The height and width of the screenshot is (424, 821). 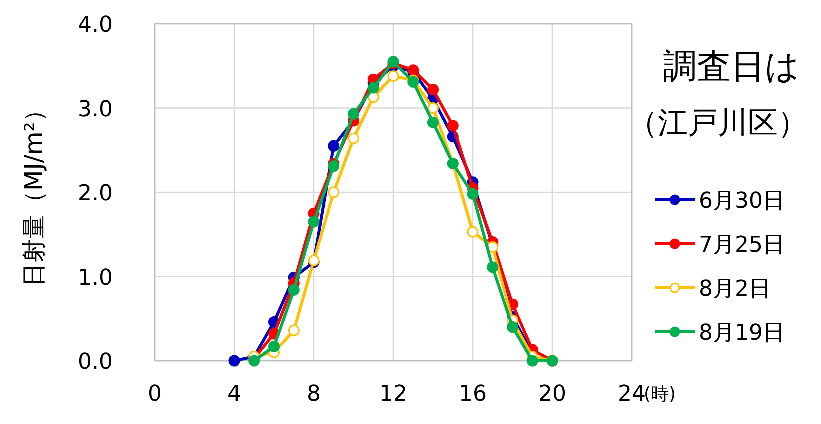 I want to click on x-tick-label: 12, so click(x=394, y=394).